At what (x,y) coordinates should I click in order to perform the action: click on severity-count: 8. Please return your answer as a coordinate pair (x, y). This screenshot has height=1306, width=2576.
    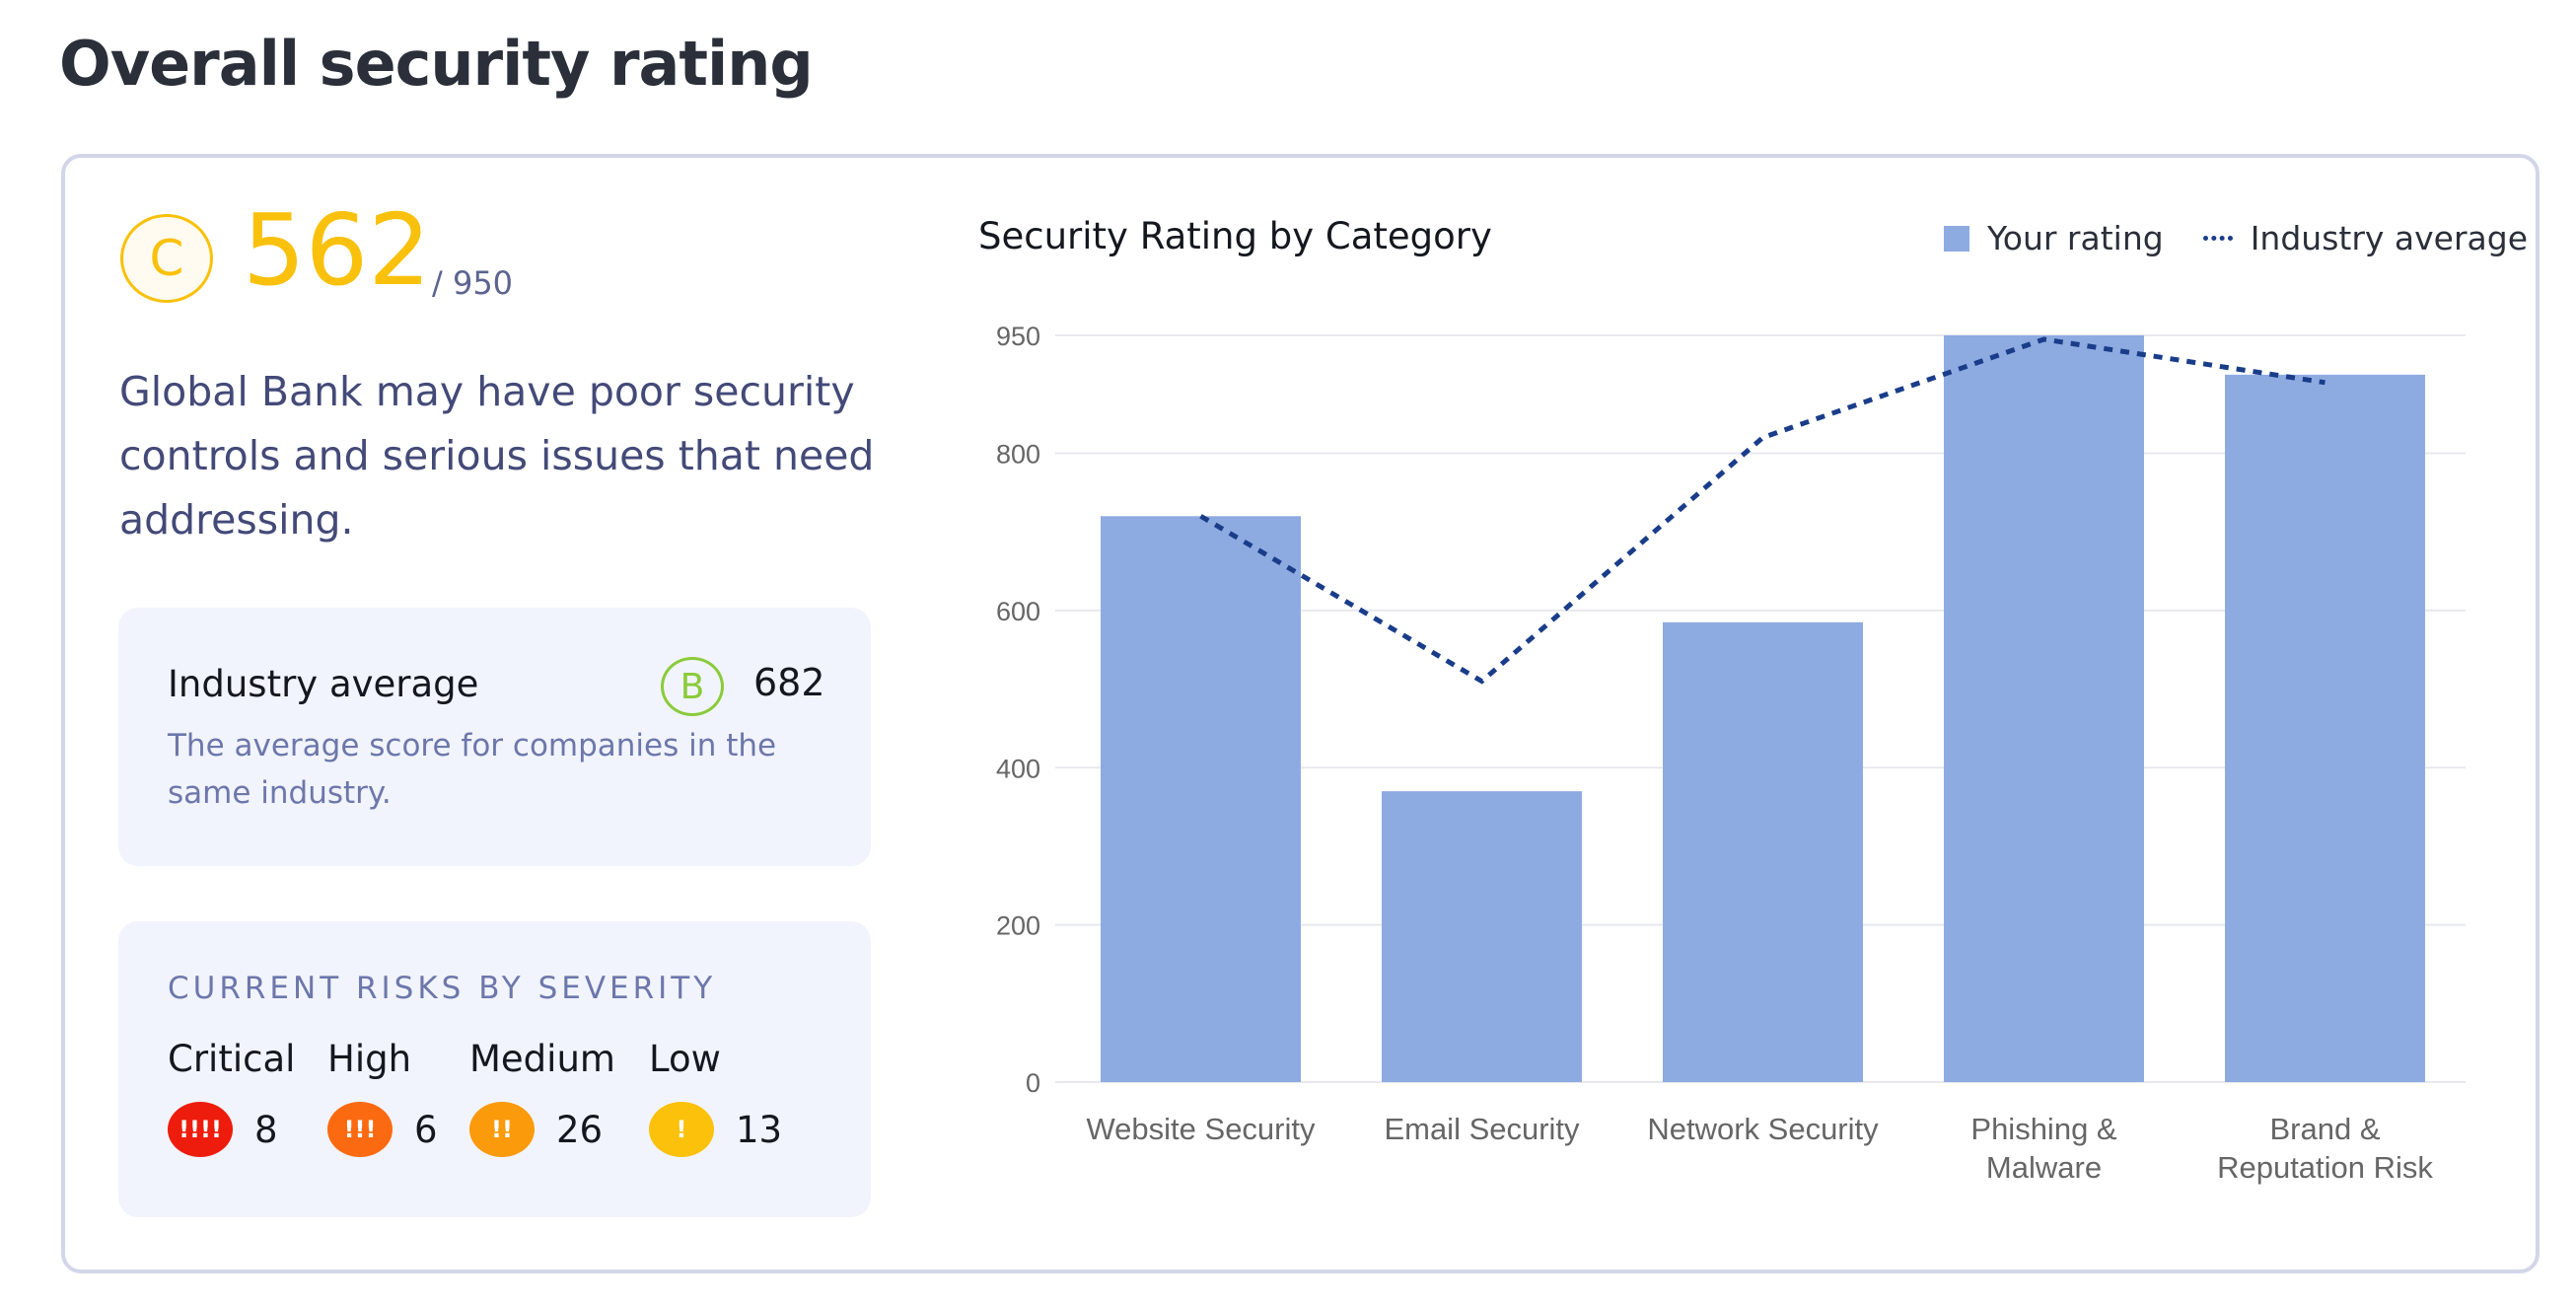
    Looking at the image, I should click on (266, 1129).